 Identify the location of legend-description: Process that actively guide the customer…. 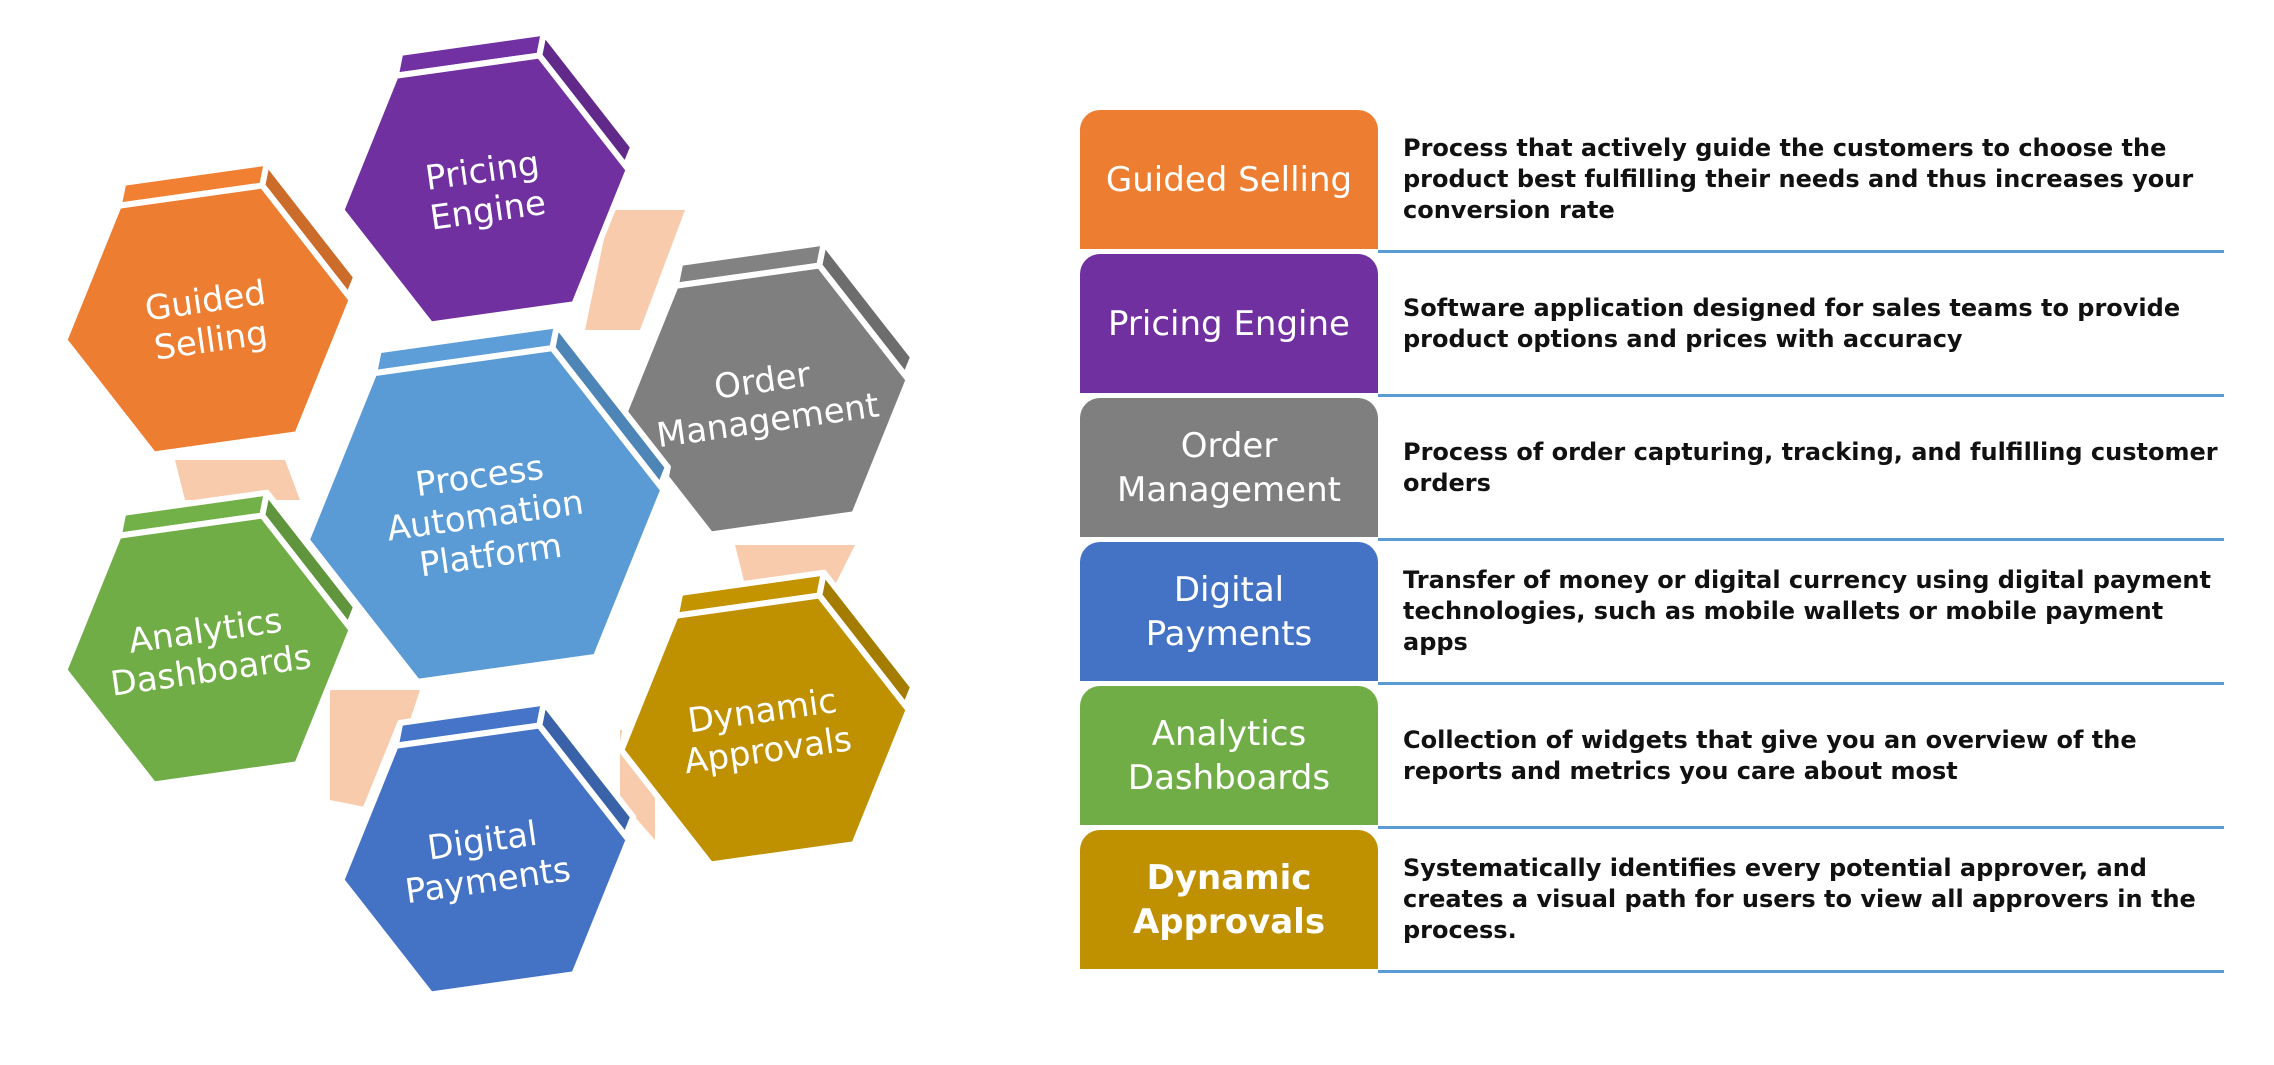
(1813, 179).